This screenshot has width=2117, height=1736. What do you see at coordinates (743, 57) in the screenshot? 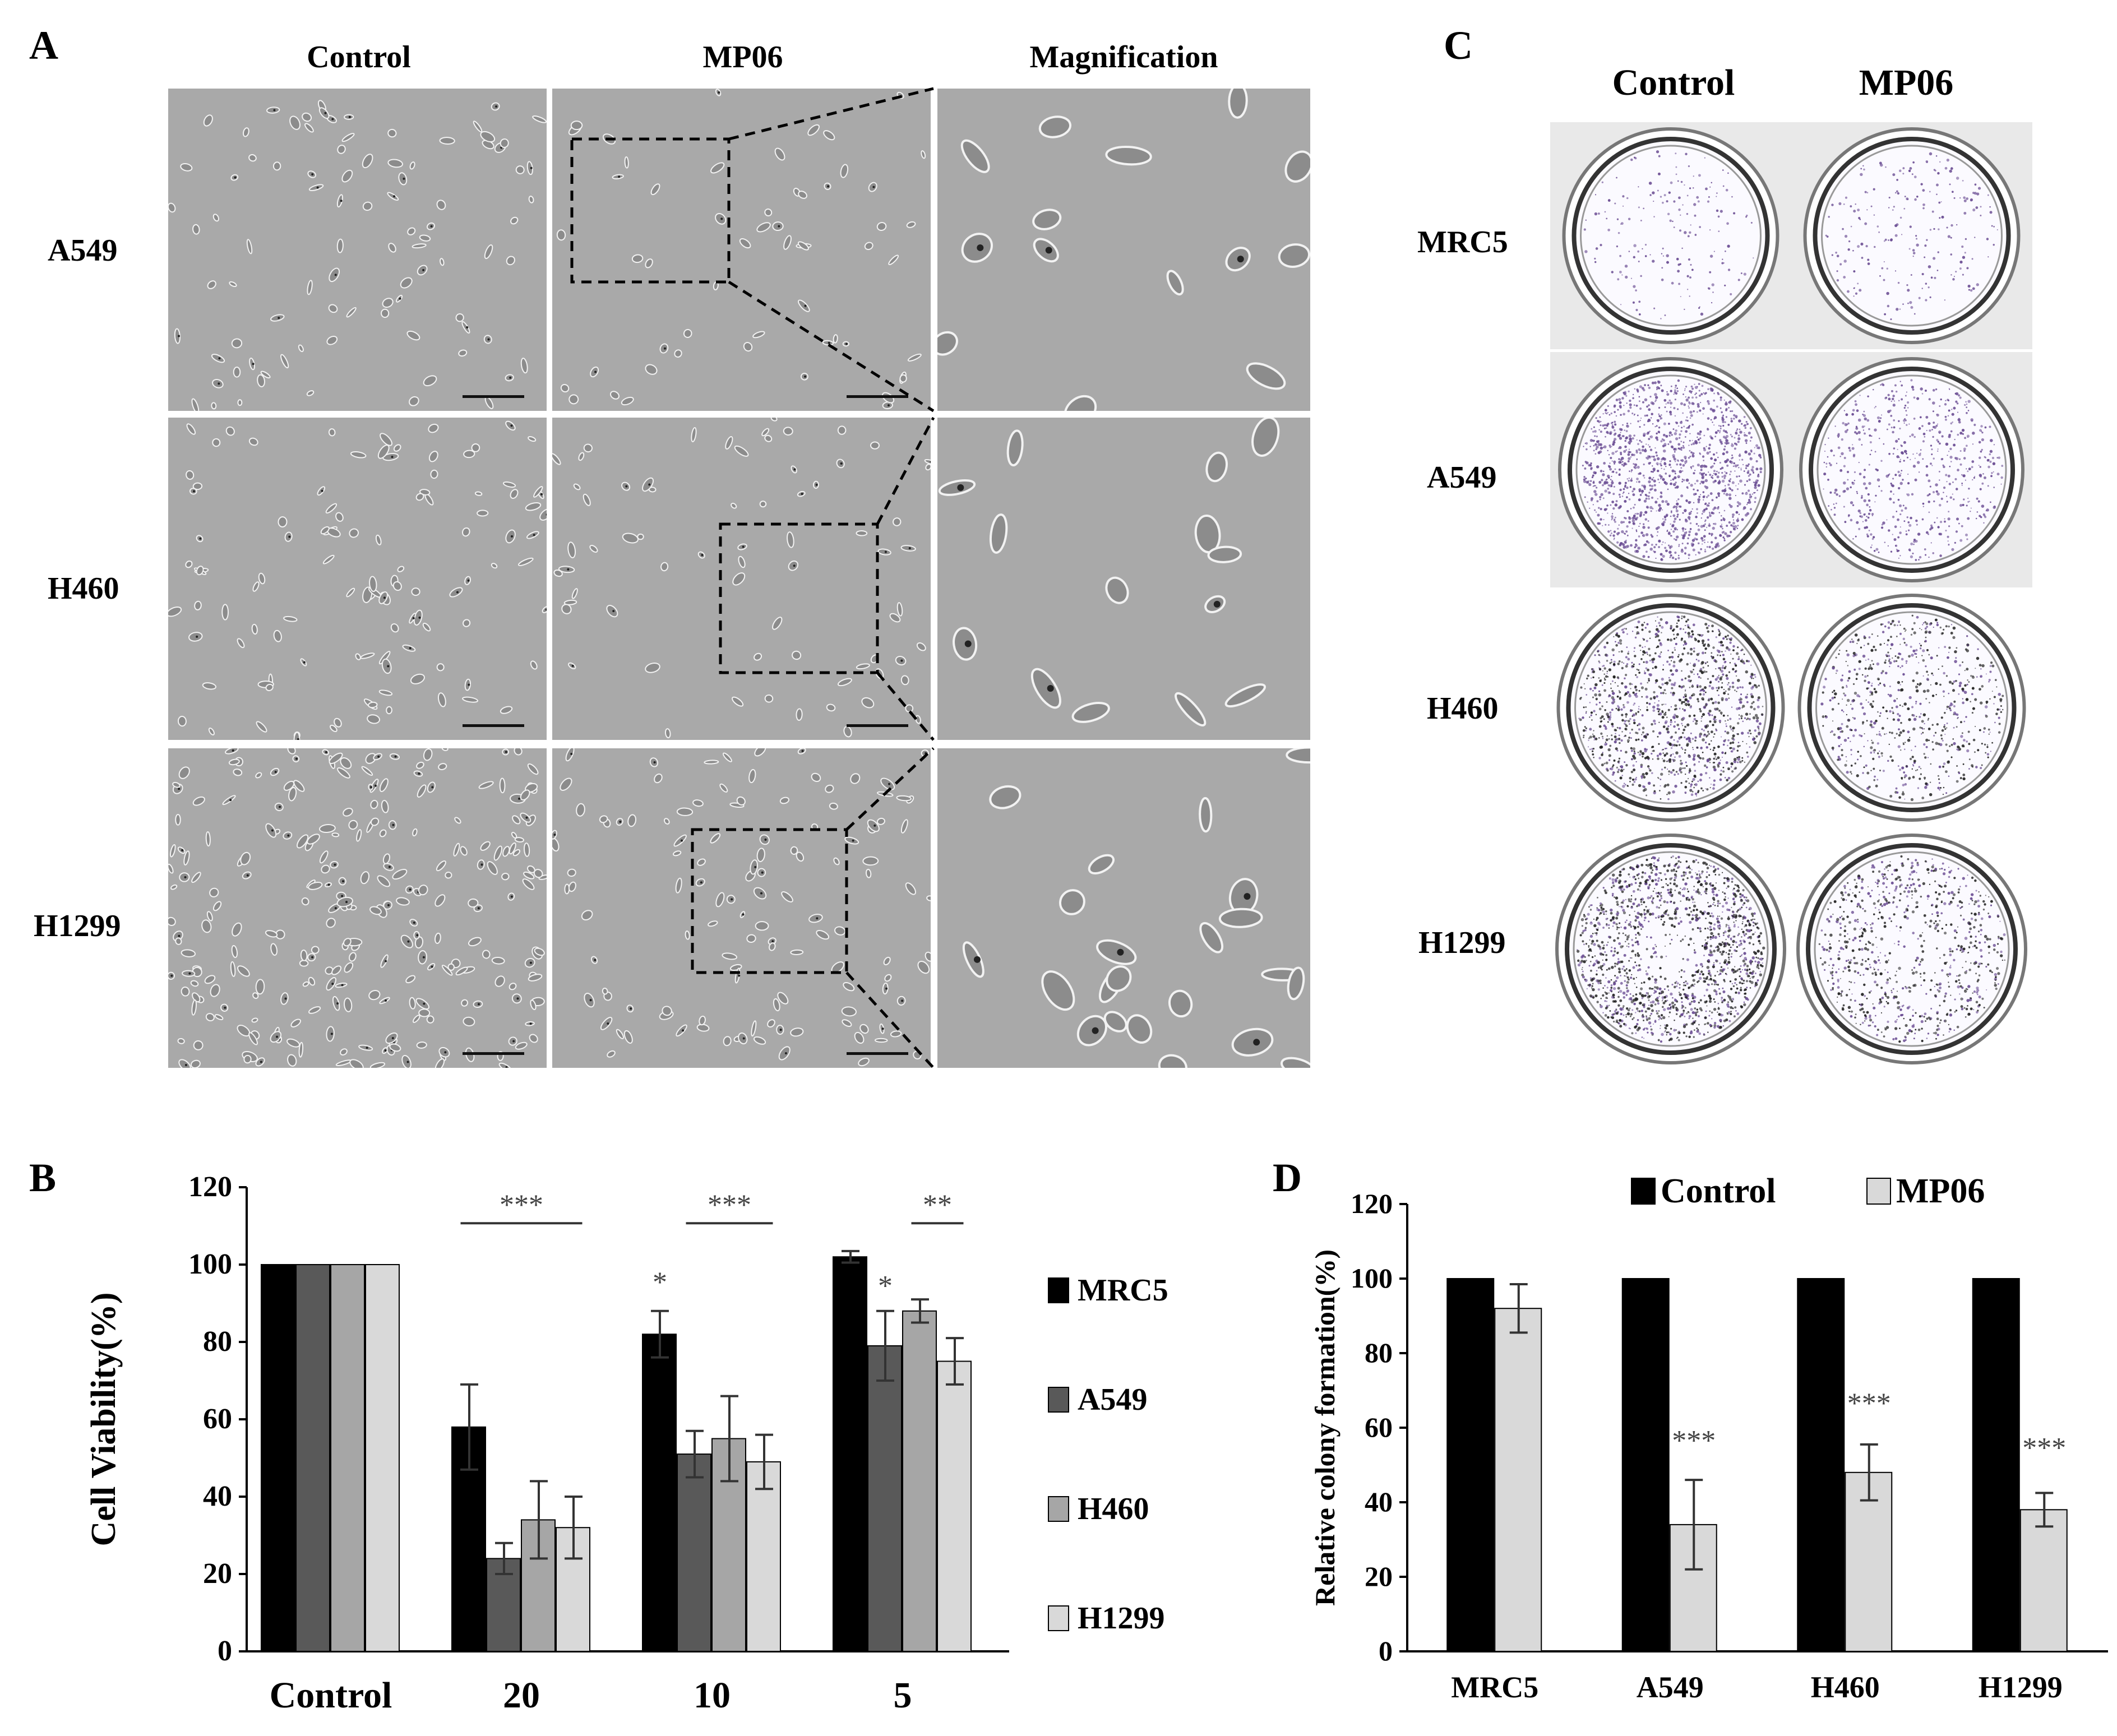
I see `panel-a-col-mp06: MP06` at bounding box center [743, 57].